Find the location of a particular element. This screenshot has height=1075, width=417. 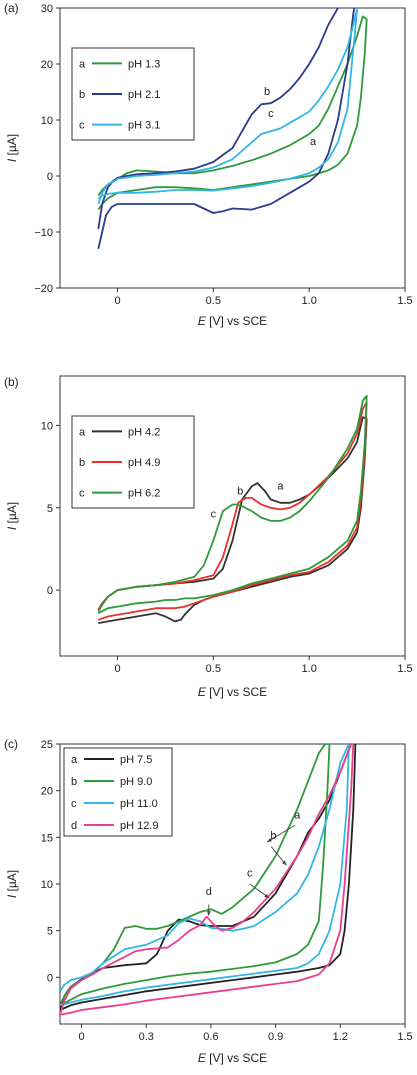

annotation-arrow-line is located at coordinates (281, 833).